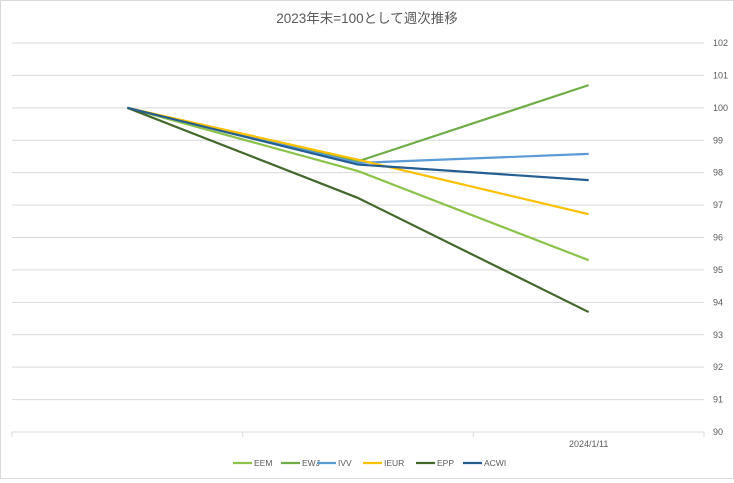 Image resolution: width=734 pixels, height=483 pixels. Describe the element at coordinates (435, 463) in the screenshot. I see `legend-item-epp: EPP` at that location.